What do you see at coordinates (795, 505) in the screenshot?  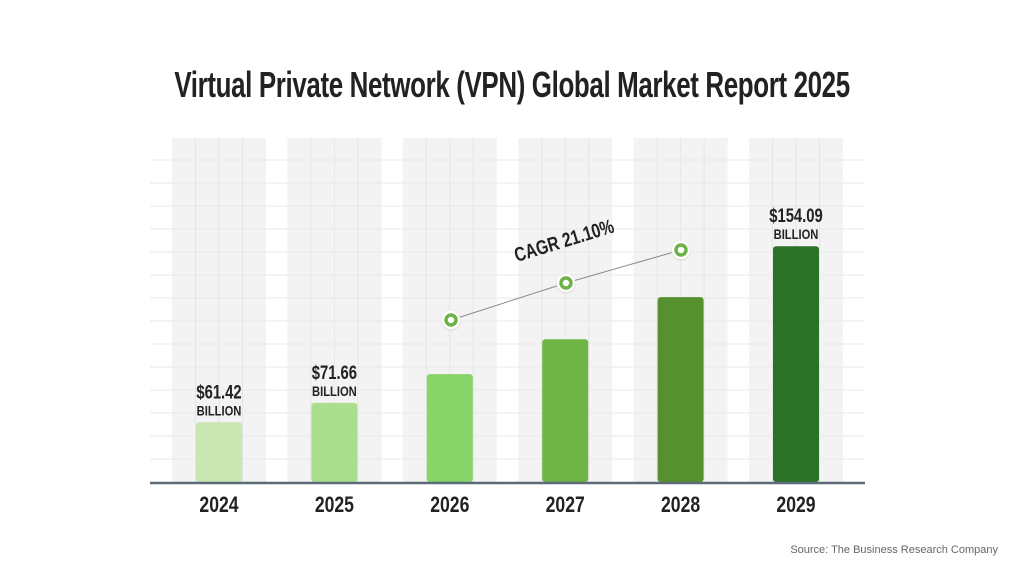 I see `x-tick-label: 2029` at bounding box center [795, 505].